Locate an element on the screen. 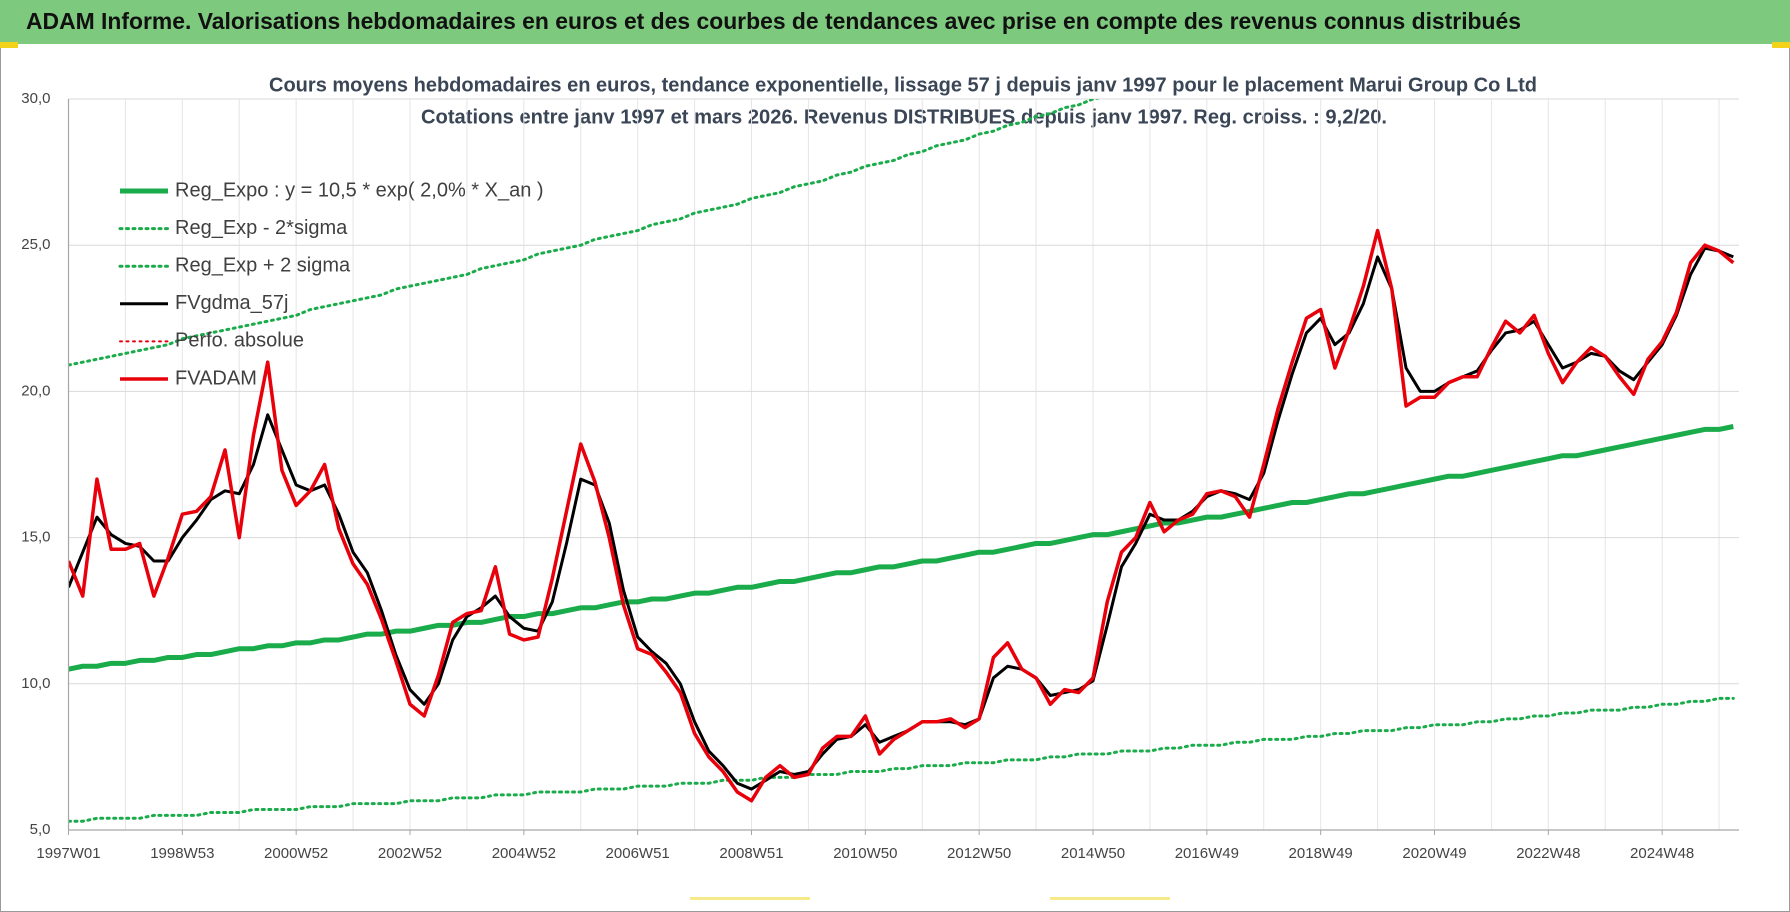  x-tick-label: 2000W52 is located at coordinates (296, 853).